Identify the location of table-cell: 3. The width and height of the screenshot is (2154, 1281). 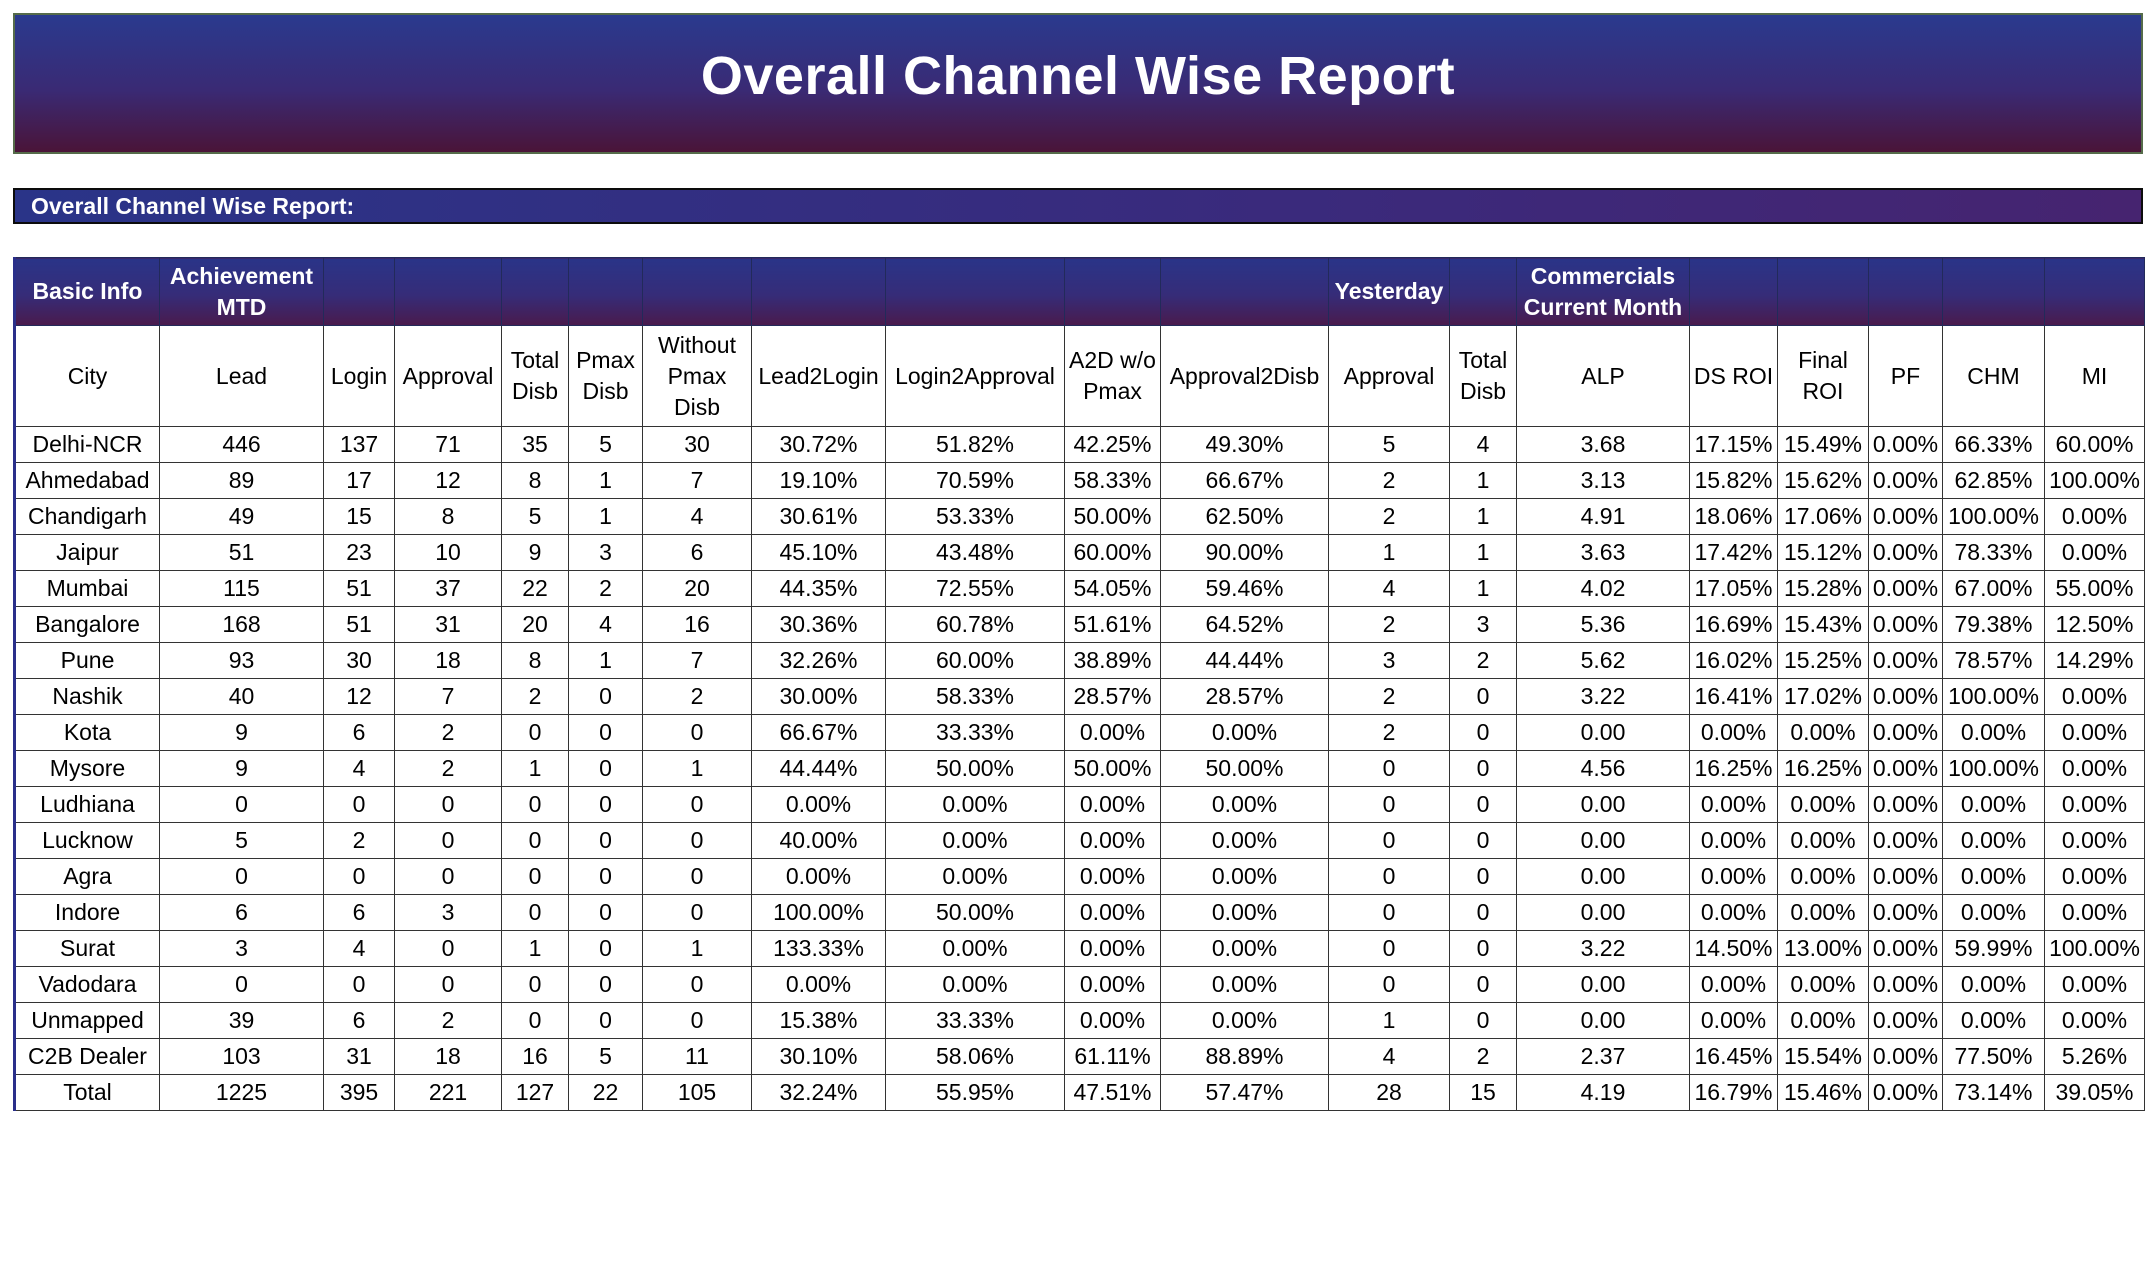
(1483, 624).